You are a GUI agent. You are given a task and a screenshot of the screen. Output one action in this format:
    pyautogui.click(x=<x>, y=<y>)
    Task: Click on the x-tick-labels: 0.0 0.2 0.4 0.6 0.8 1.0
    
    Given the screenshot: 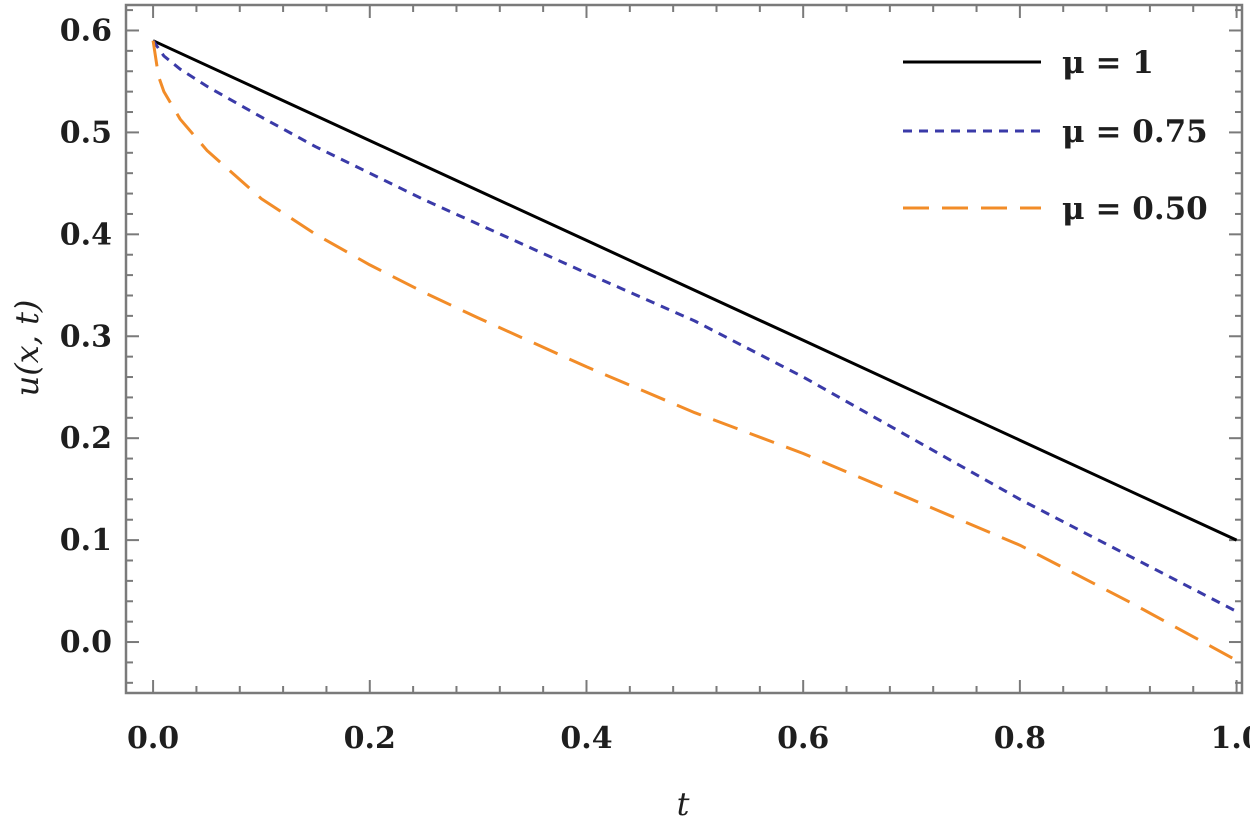 What is the action you would take?
    pyautogui.click(x=688, y=738)
    